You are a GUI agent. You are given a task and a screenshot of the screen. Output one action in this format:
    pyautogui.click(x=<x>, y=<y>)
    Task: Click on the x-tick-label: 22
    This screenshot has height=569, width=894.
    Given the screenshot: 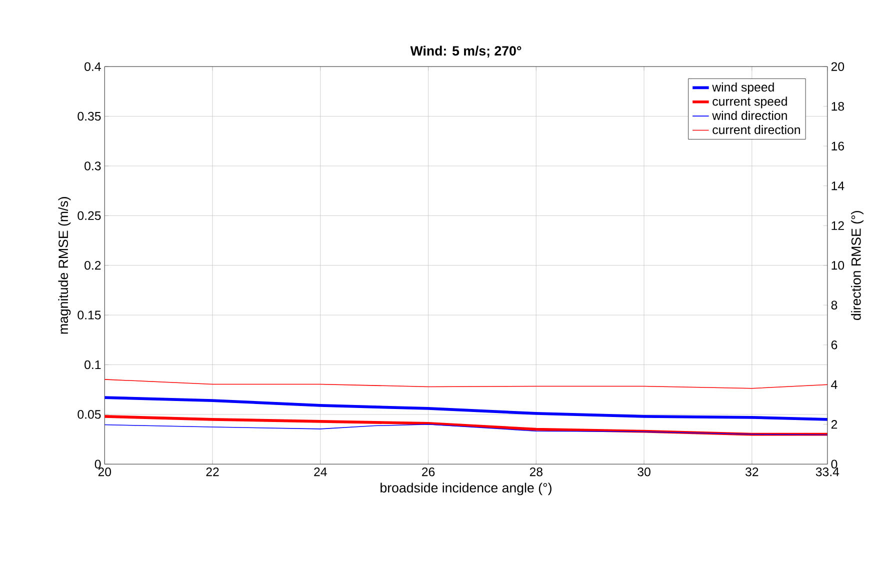 What is the action you would take?
    pyautogui.click(x=212, y=472)
    